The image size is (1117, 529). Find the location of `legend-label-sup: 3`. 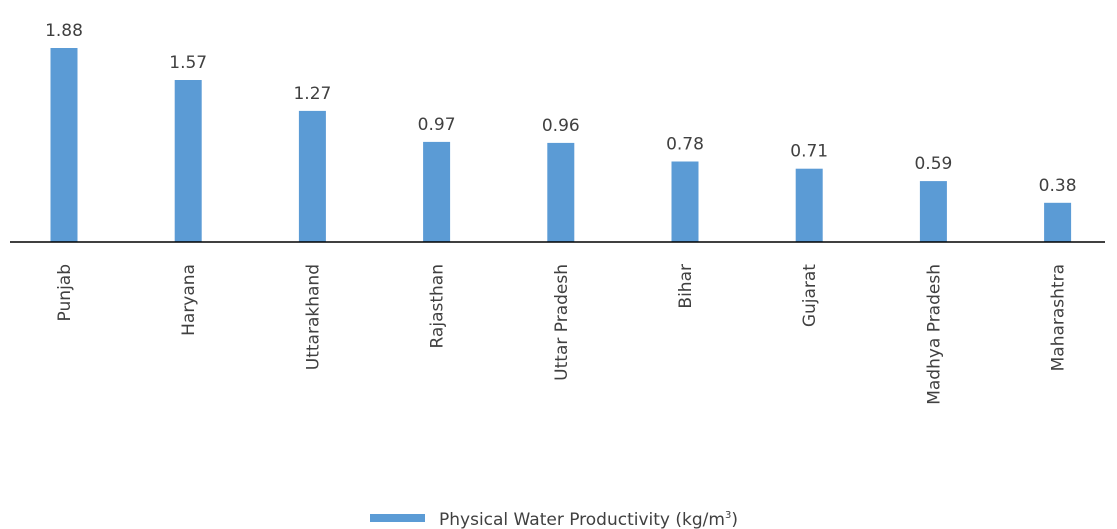

legend-label-sup: 3 is located at coordinates (728, 515).